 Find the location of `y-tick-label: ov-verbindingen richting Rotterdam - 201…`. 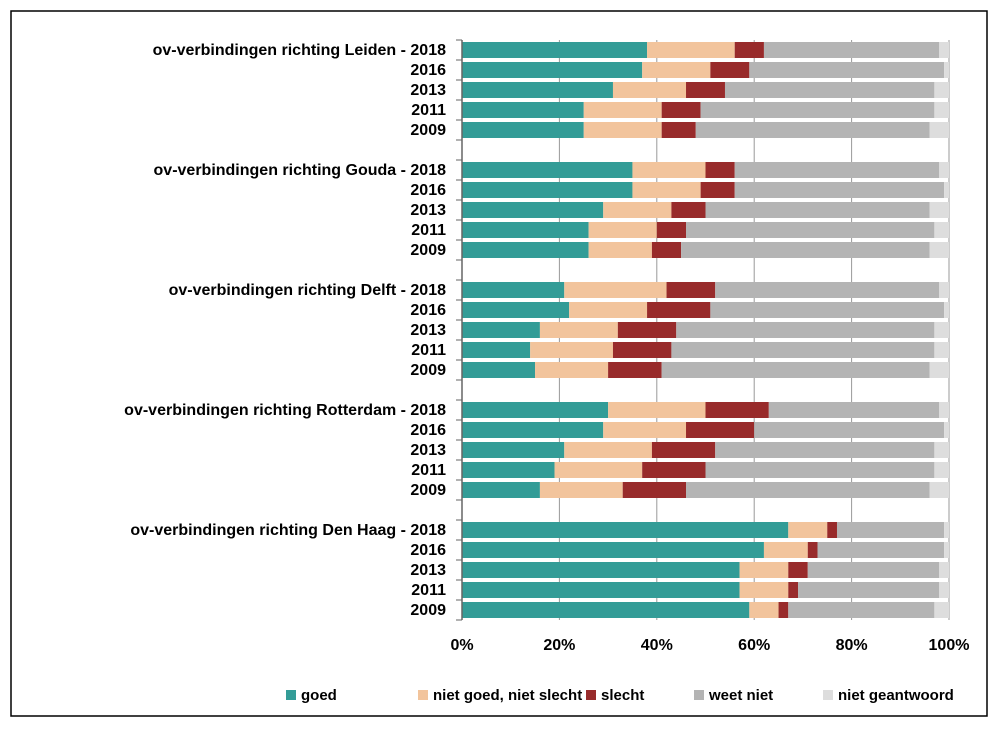

y-tick-label: ov-verbindingen richting Rotterdam - 201… is located at coordinates (285, 410).